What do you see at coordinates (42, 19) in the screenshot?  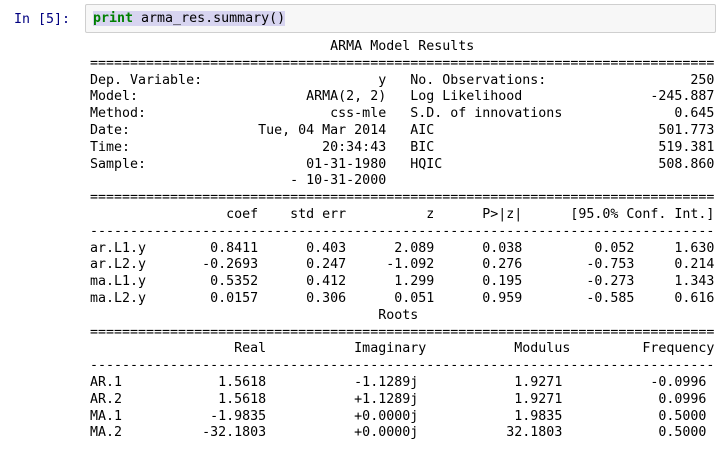 I see `input-prompt: In [5]:` at bounding box center [42, 19].